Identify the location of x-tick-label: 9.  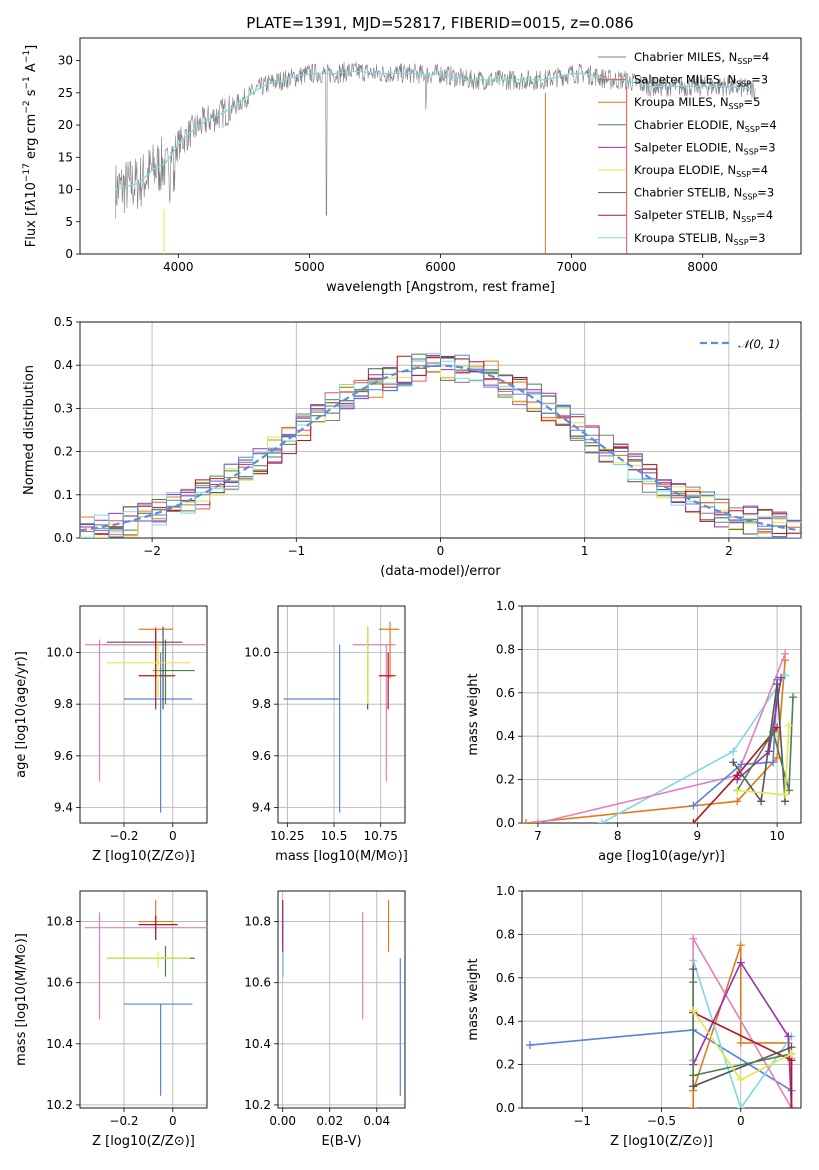
(698, 836).